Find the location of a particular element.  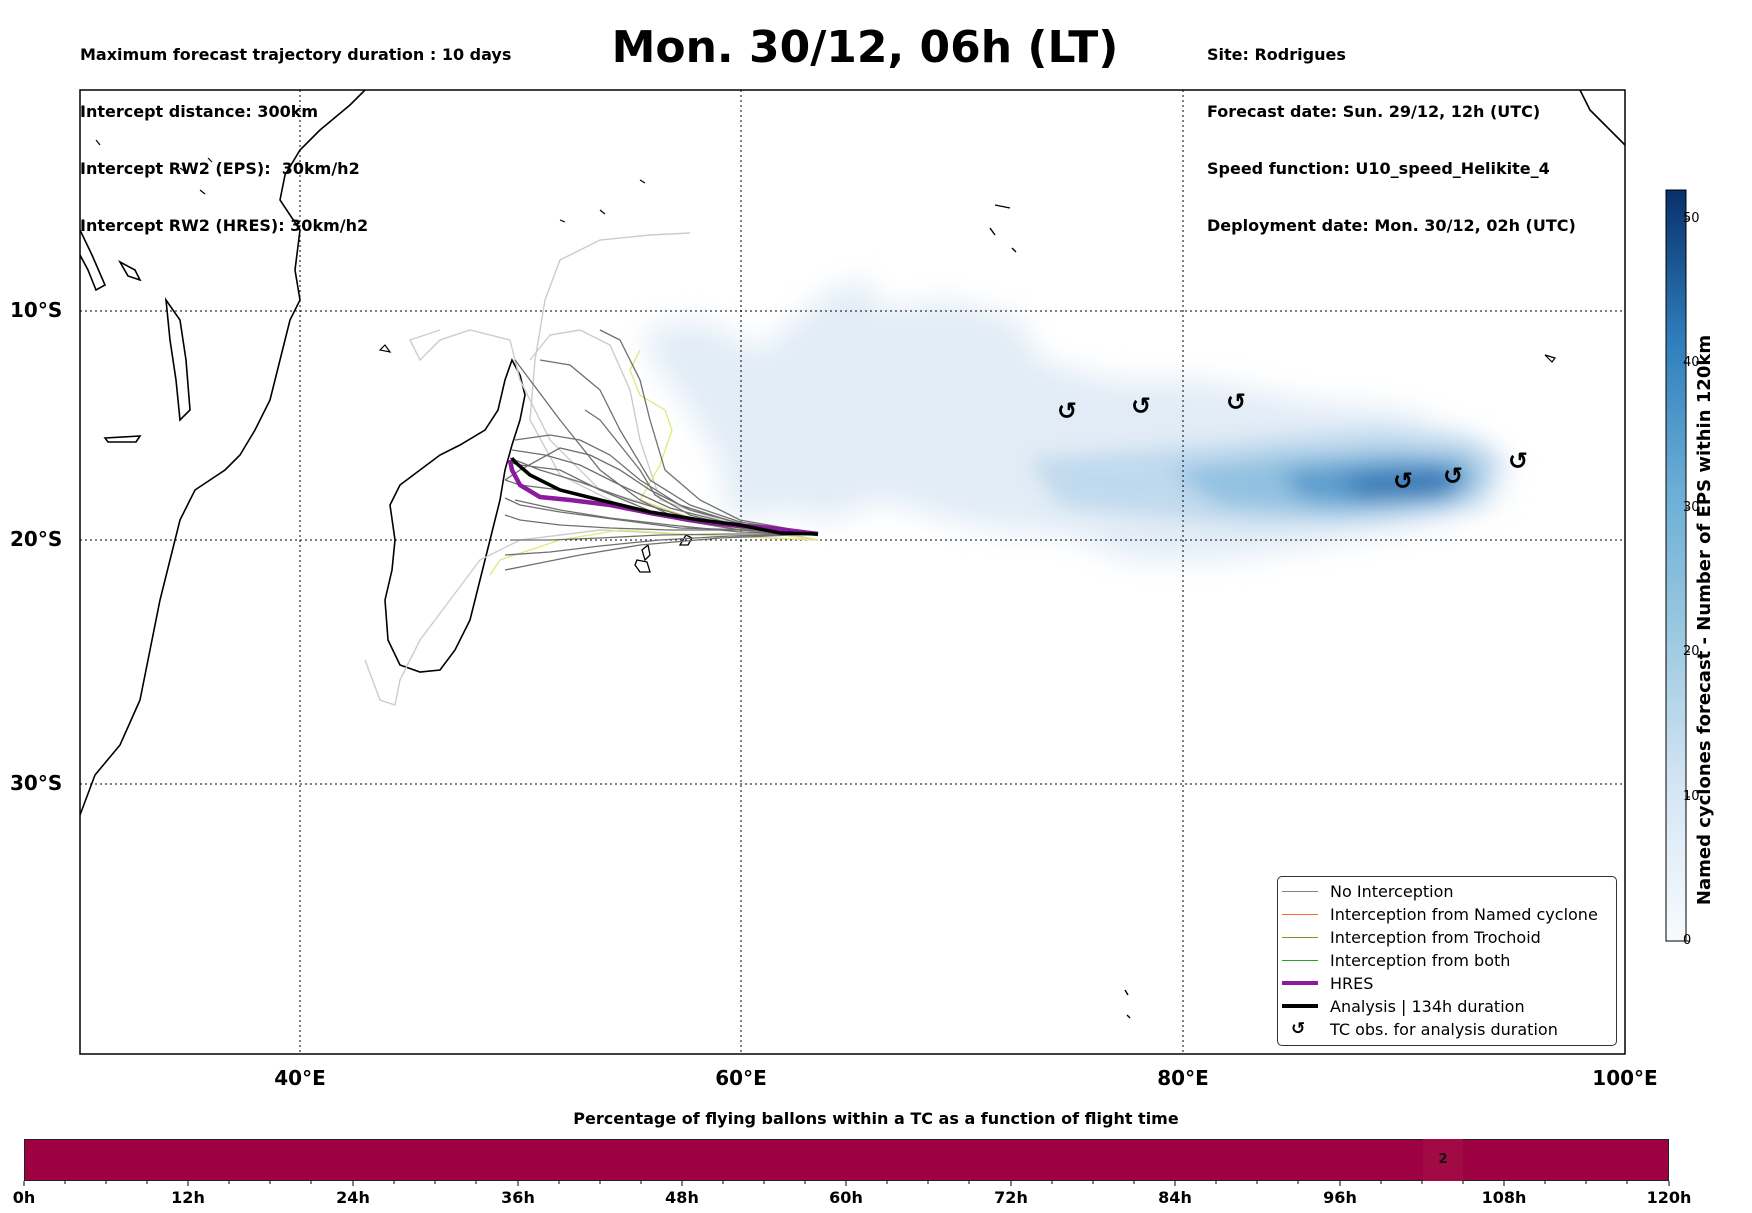

legend-label: Analysis | 134h duration is located at coordinates (1427, 1006).